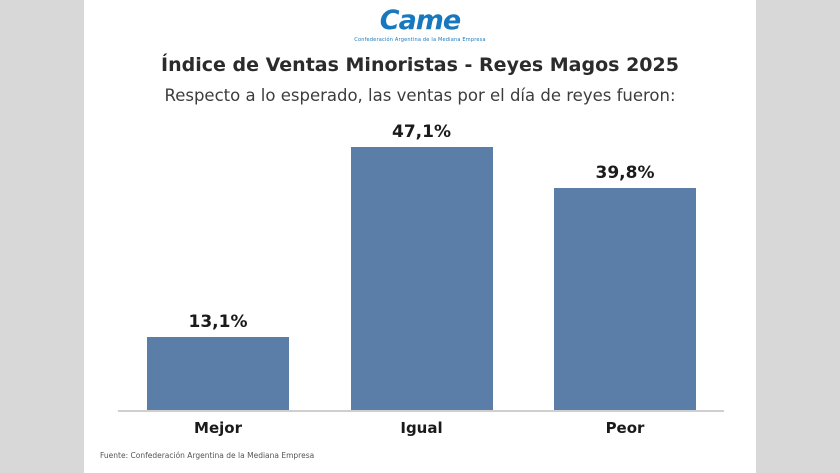  Describe the element at coordinates (421, 132) in the screenshot. I see `bar-value-label: 47,1%` at that location.